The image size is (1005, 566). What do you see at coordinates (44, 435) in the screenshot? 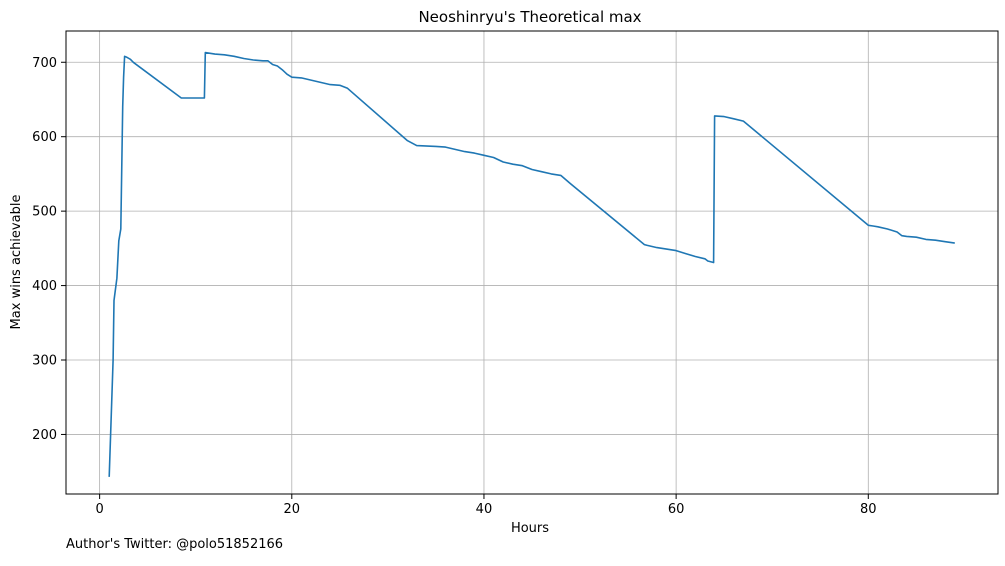
I see `y-tick-label: 200` at bounding box center [44, 435].